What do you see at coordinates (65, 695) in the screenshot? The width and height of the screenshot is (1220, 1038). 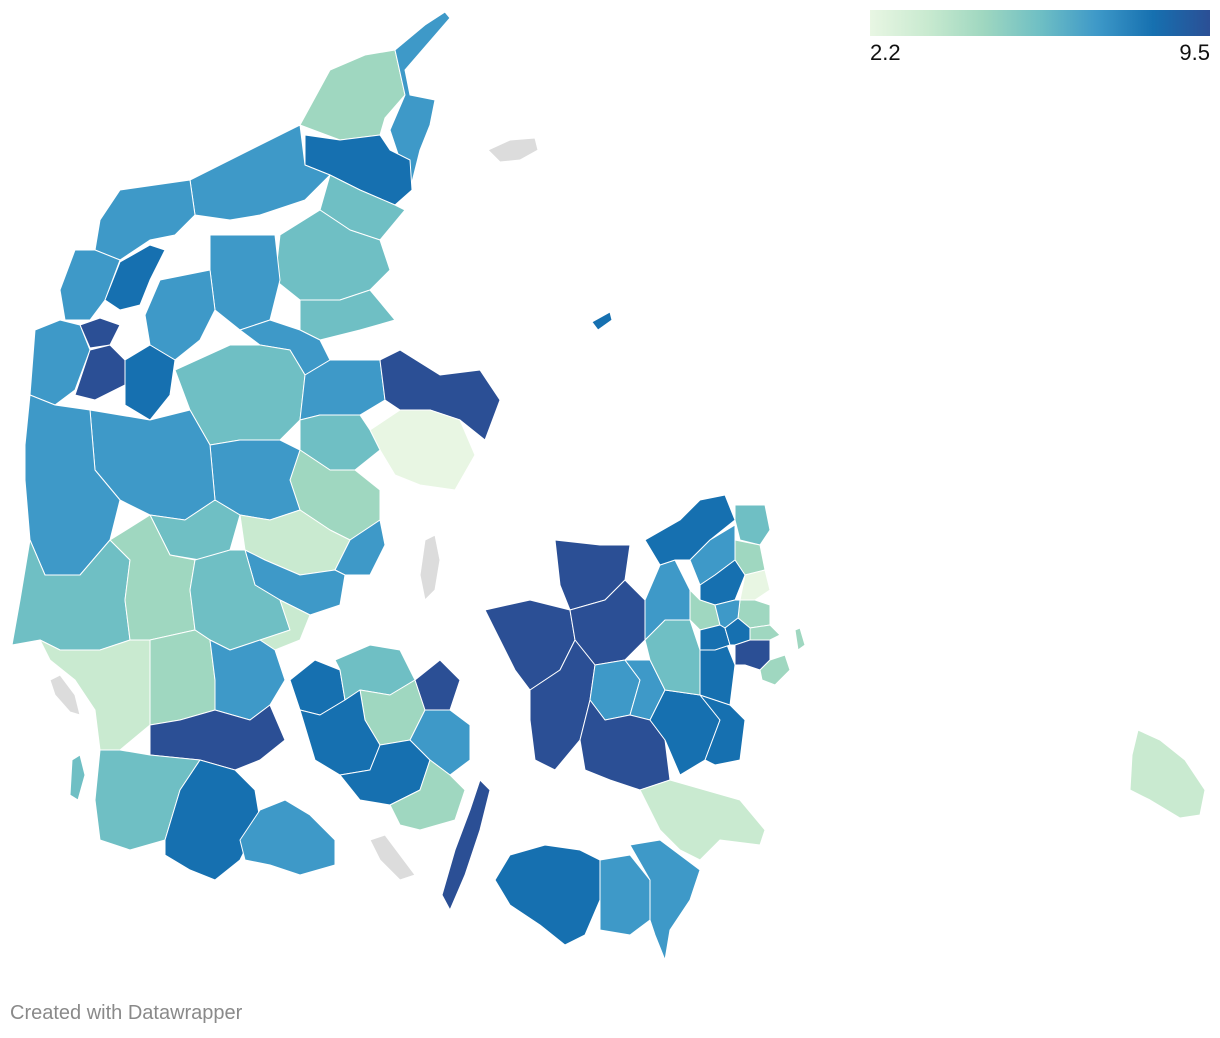 I see `region-romo` at bounding box center [65, 695].